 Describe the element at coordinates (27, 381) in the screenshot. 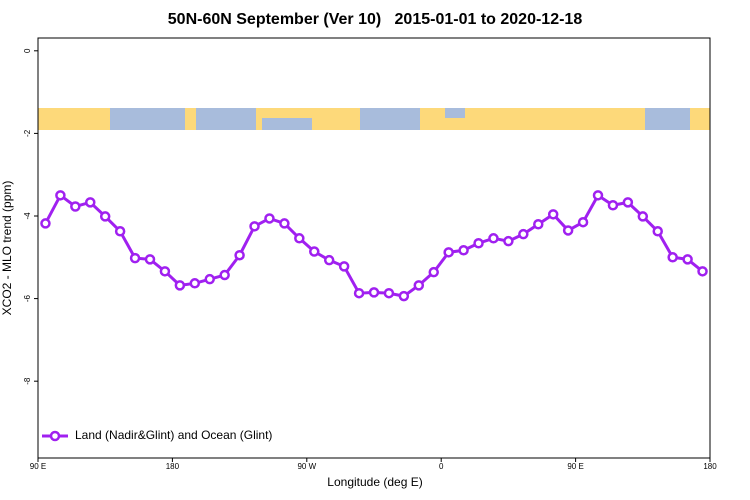

I see `y-tick-label: -8` at that location.